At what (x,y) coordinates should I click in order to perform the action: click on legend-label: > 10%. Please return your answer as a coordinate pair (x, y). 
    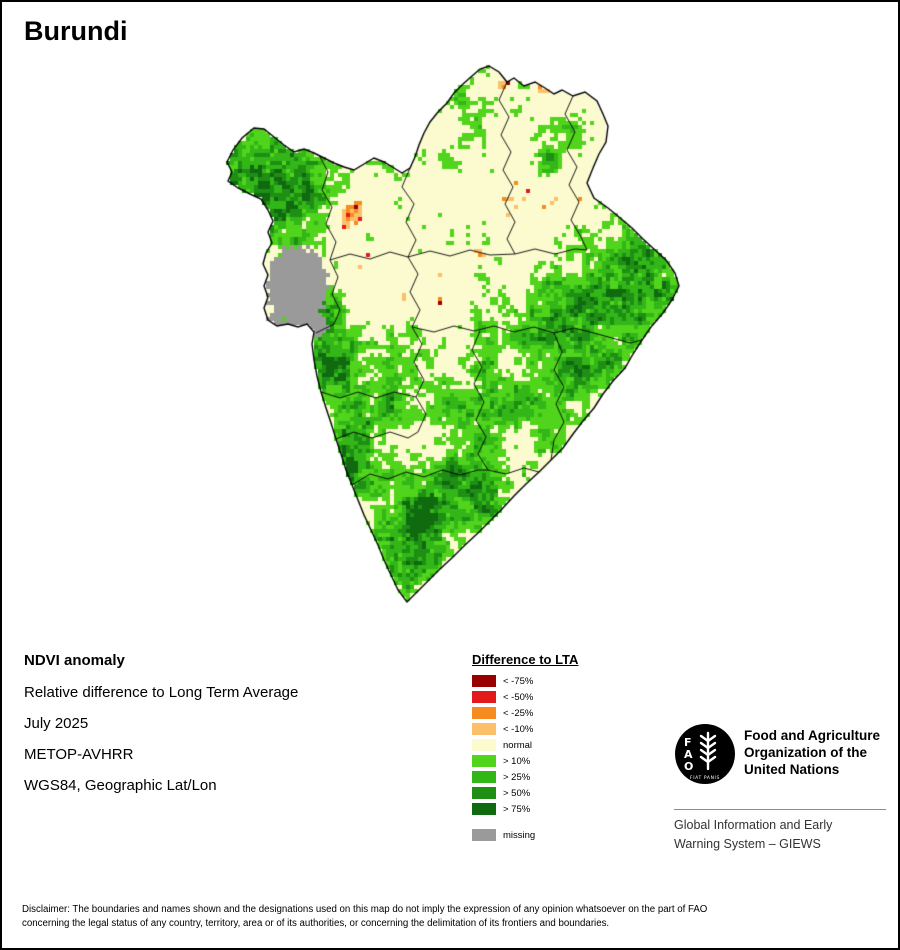
    Looking at the image, I should click on (517, 761).